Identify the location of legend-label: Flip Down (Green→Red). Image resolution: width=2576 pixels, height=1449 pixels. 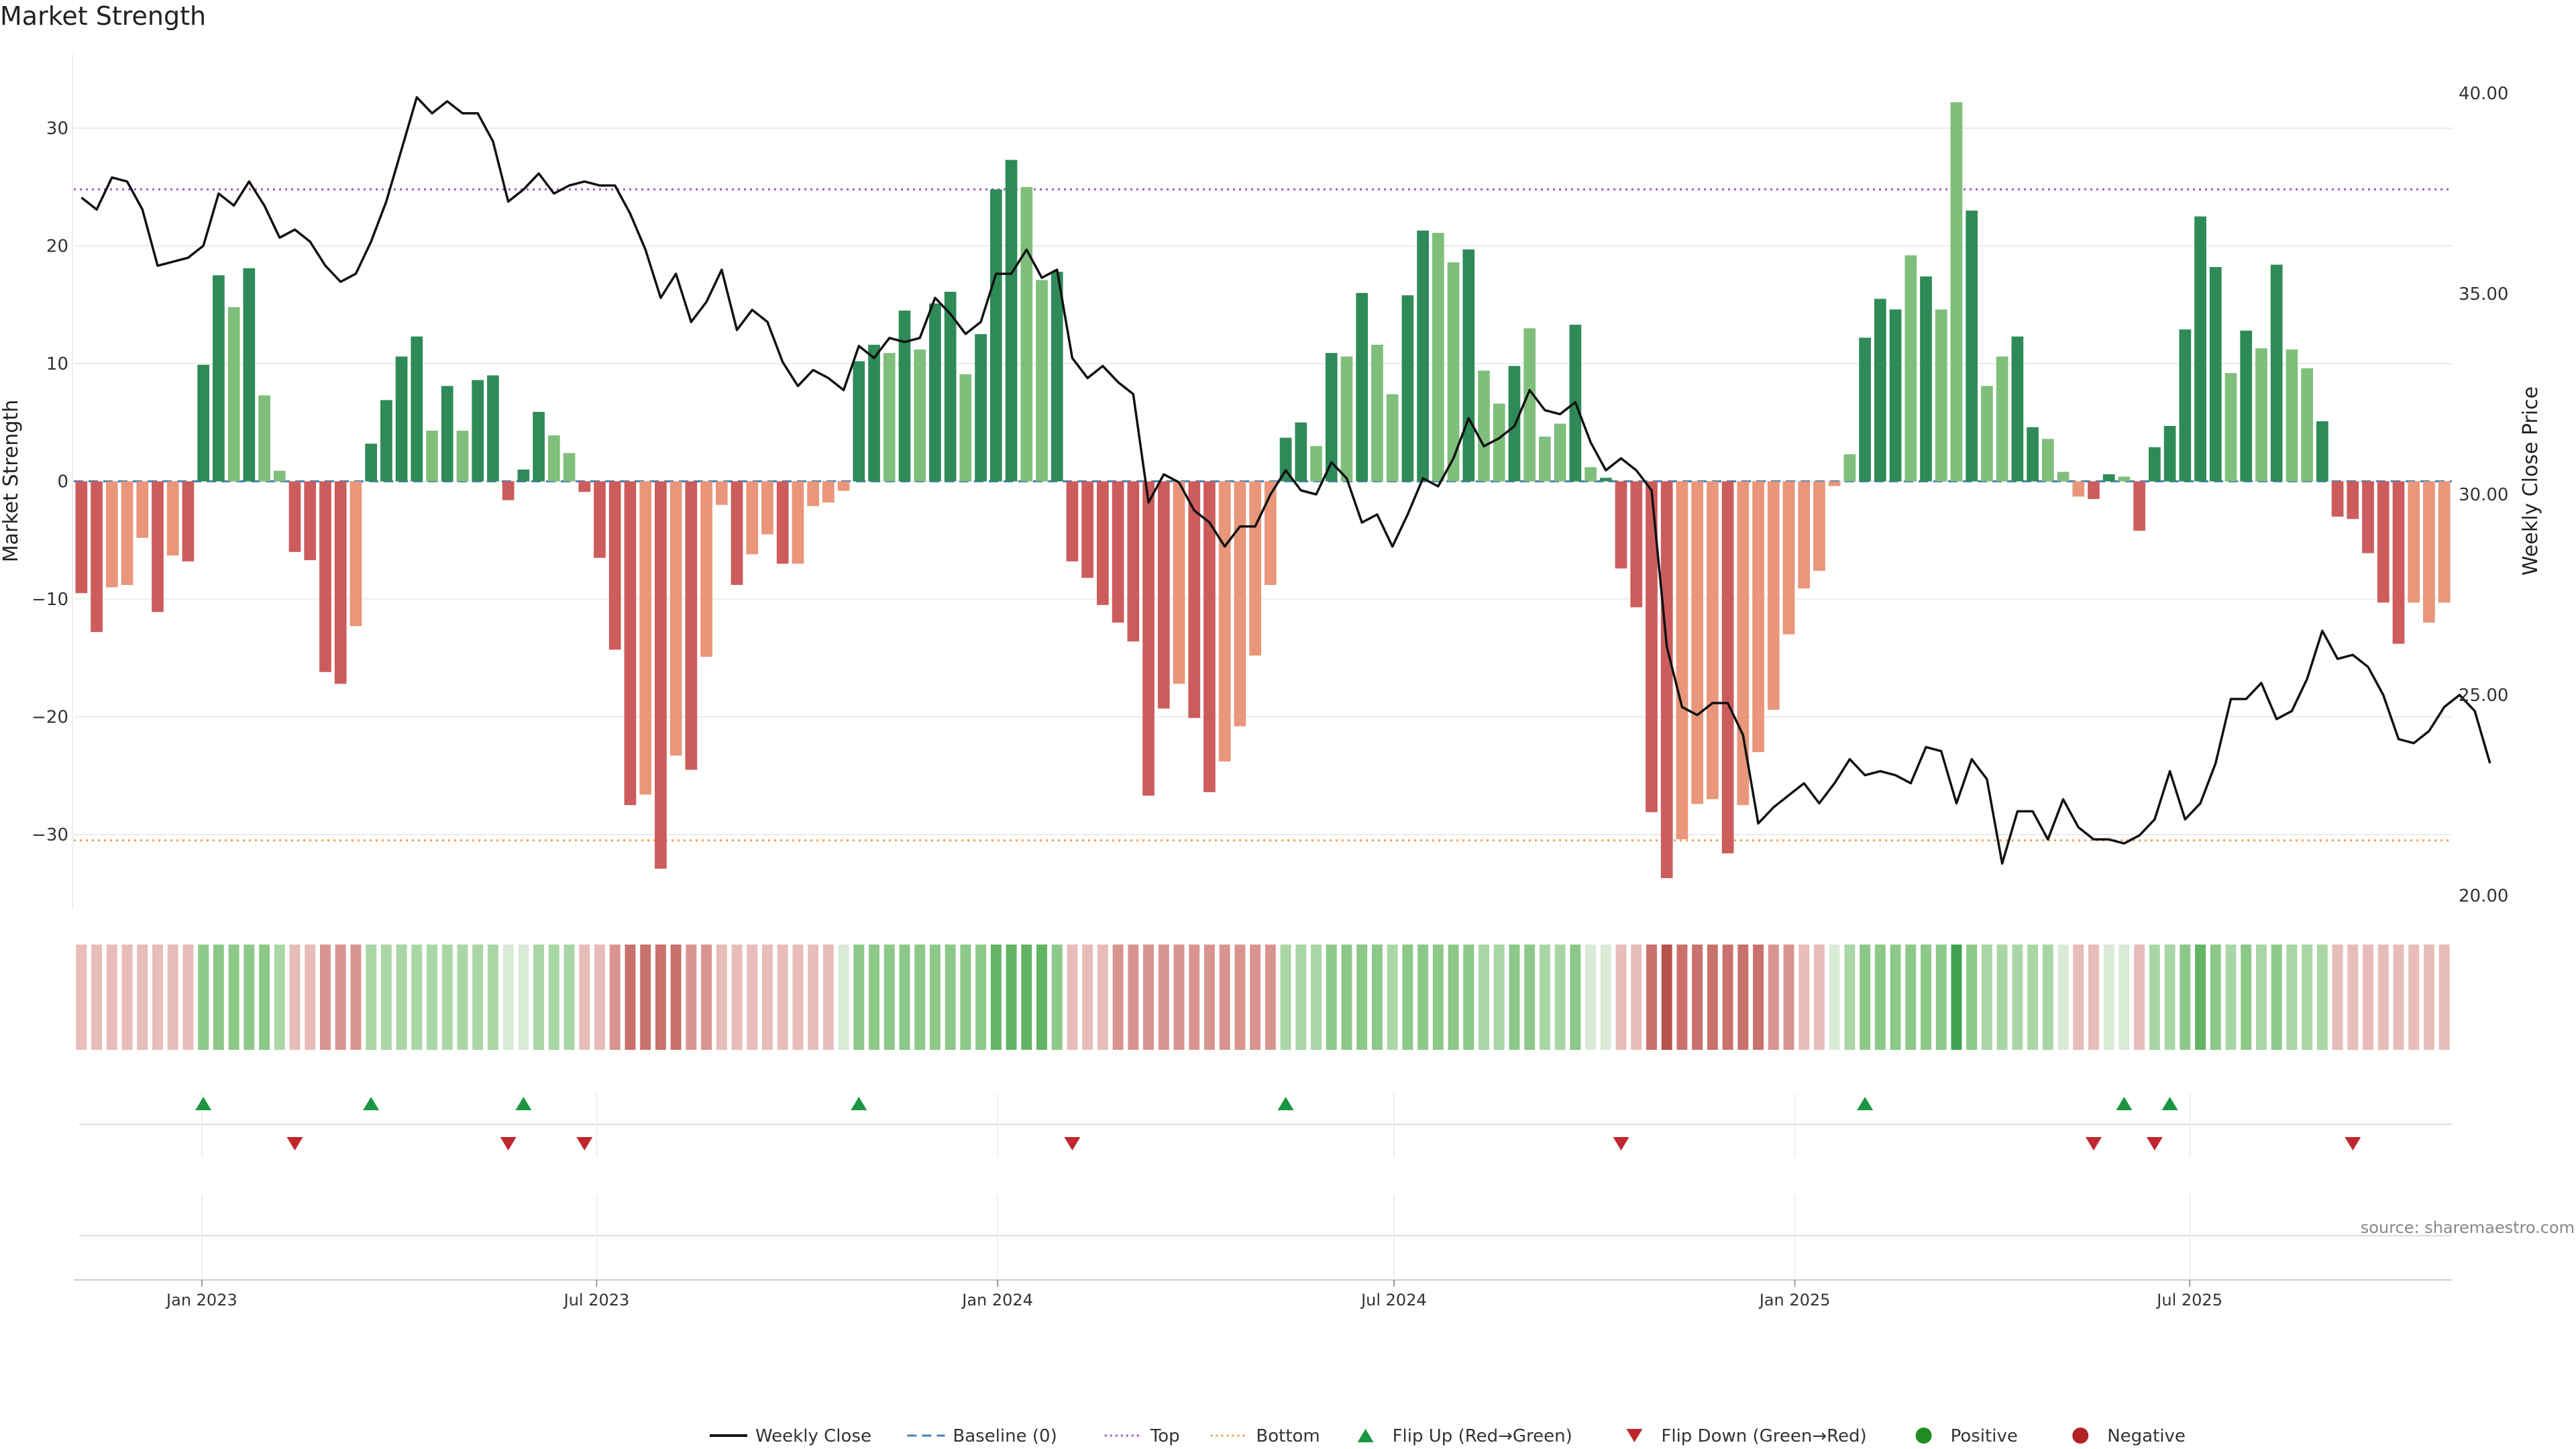
(1763, 1436).